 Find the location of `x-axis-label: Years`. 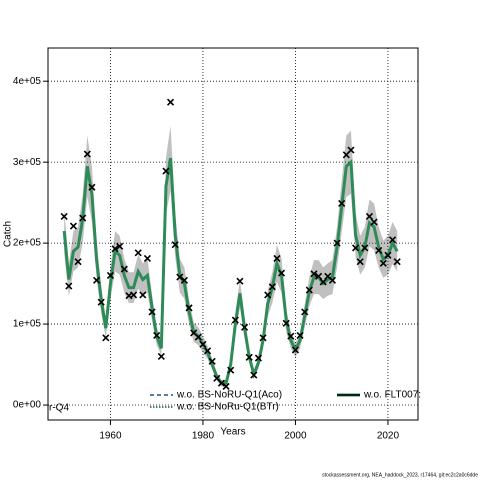

x-axis-label: Years is located at coordinates (232, 432).